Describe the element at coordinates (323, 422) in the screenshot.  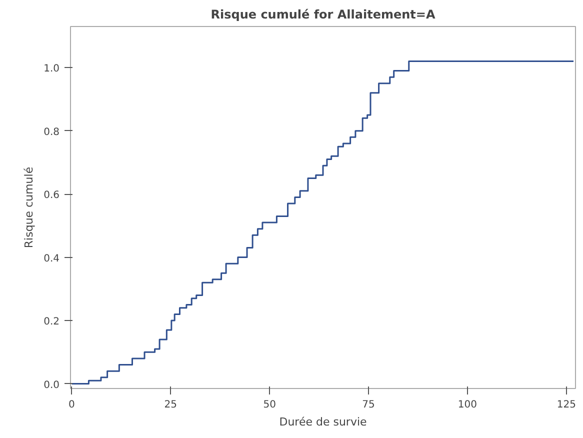
I see `x-axis-title: Durée de survie` at that location.